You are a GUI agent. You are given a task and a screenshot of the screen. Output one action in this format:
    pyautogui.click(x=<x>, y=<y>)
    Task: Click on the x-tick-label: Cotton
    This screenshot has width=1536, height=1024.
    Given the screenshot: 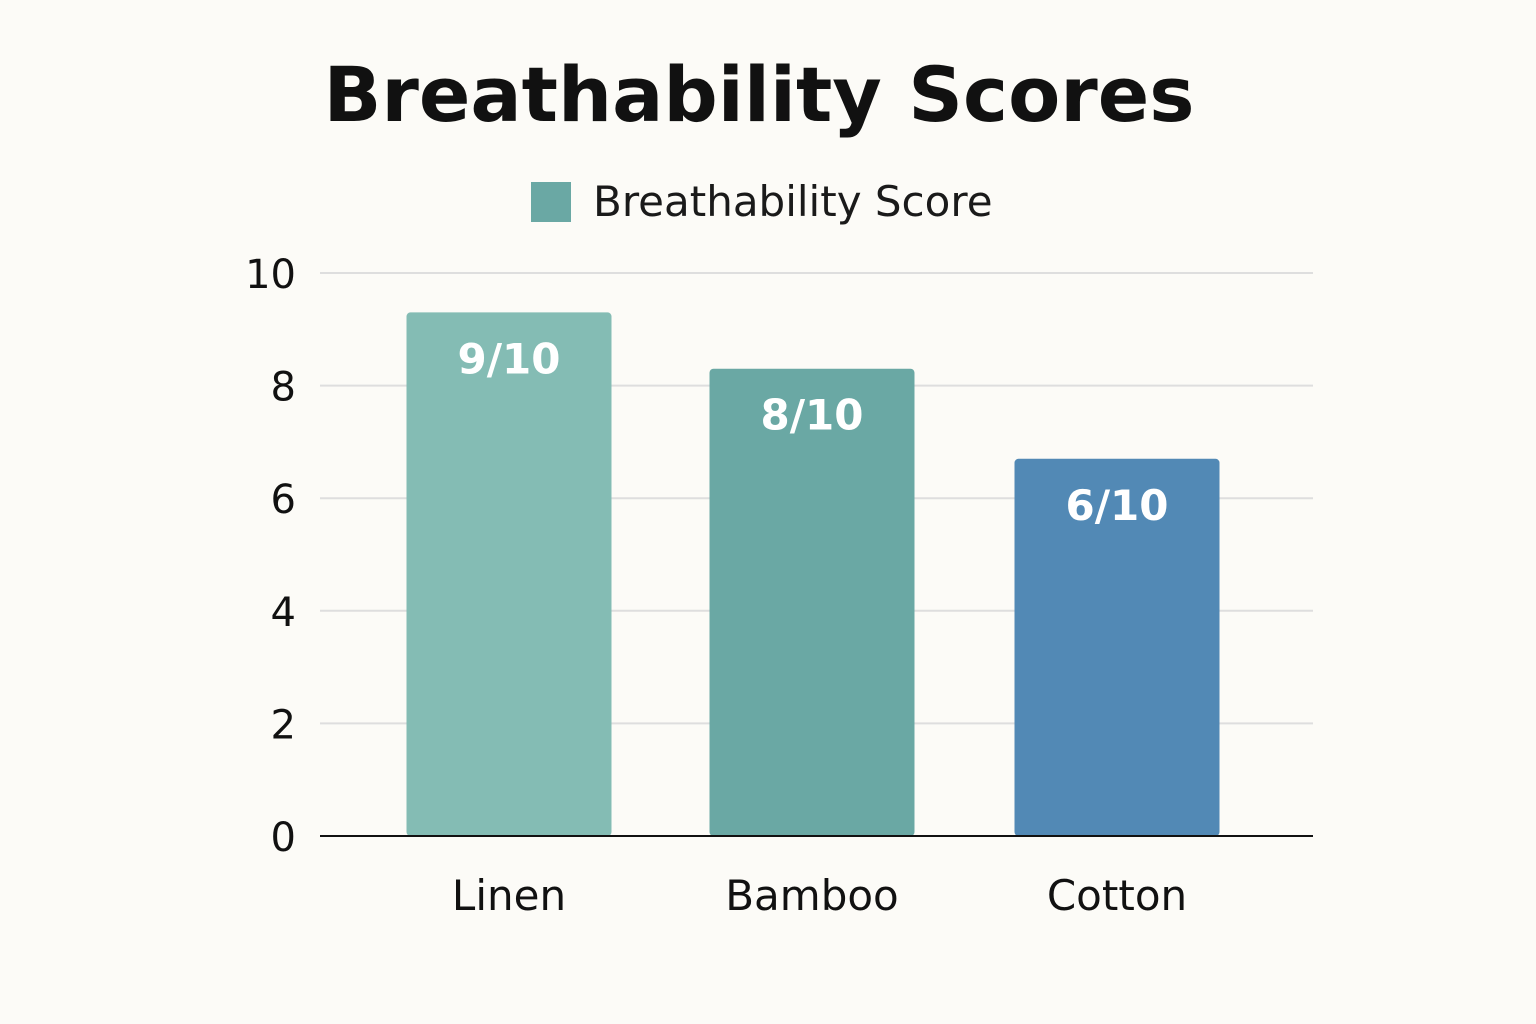 What is the action you would take?
    pyautogui.click(x=1117, y=895)
    